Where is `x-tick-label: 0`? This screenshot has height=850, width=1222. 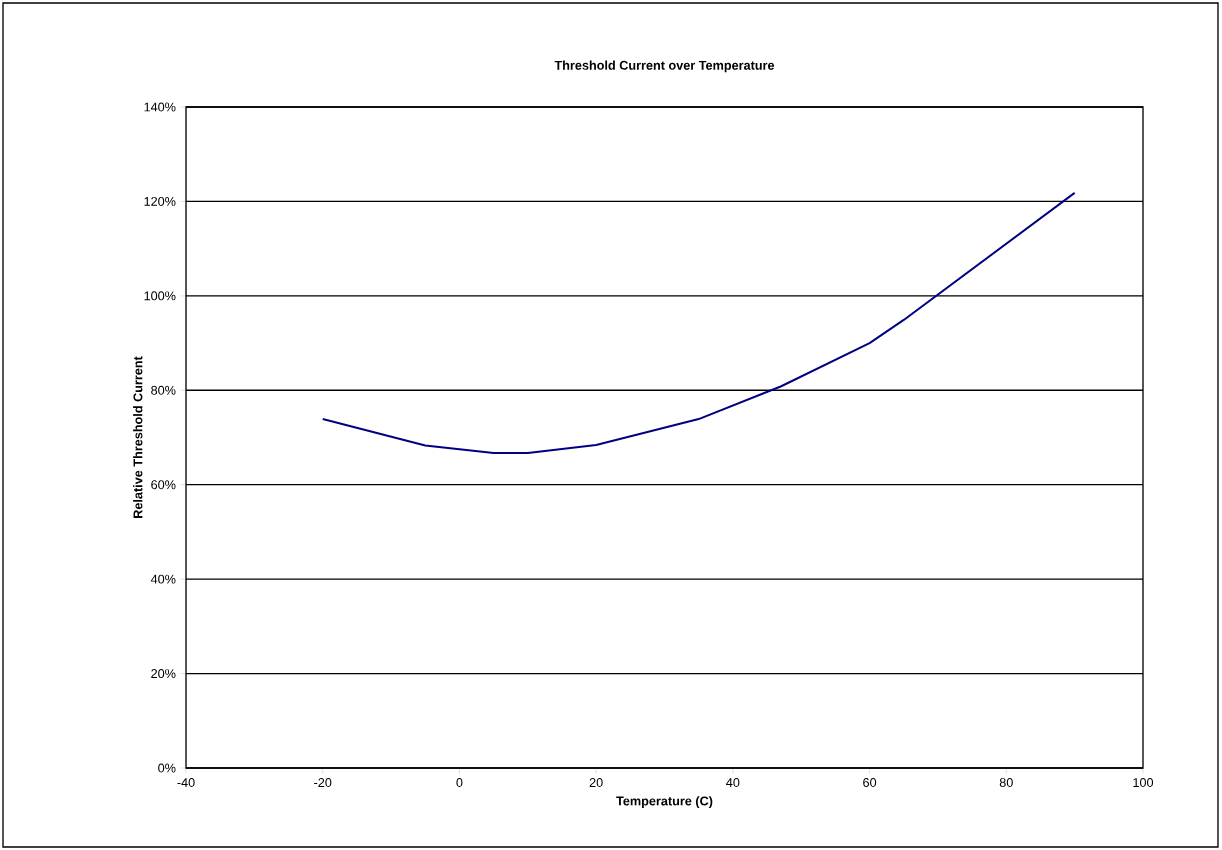 x-tick-label: 0 is located at coordinates (459, 782).